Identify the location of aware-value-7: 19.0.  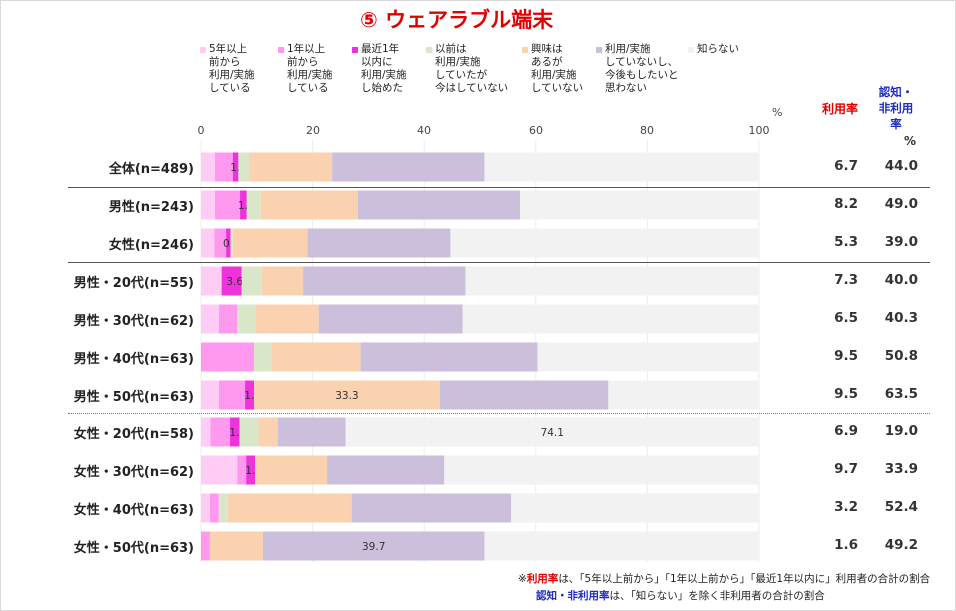
(901, 431).